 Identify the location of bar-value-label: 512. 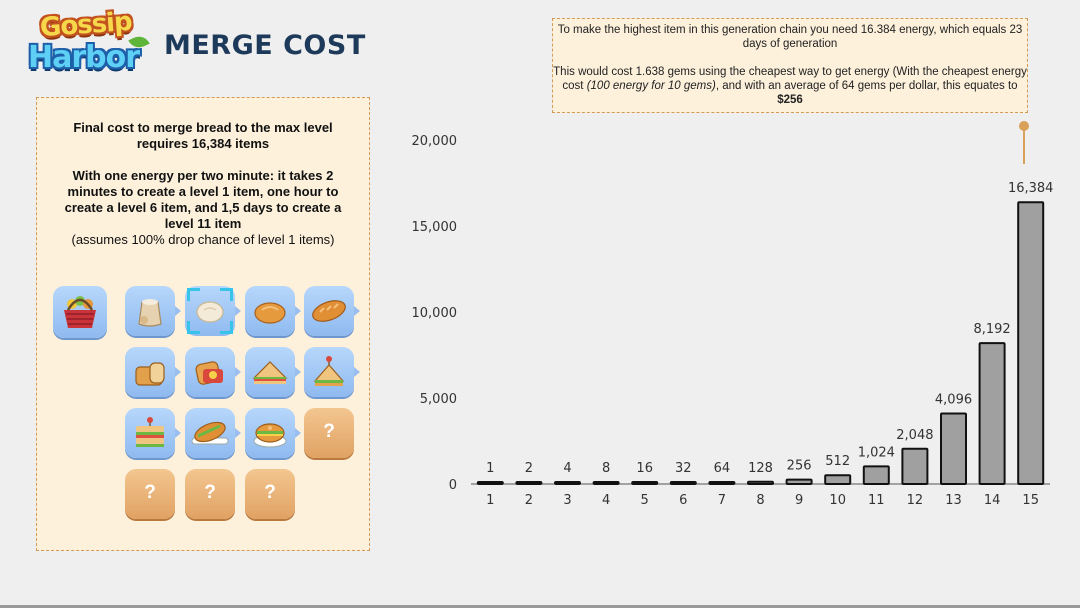
(837, 461).